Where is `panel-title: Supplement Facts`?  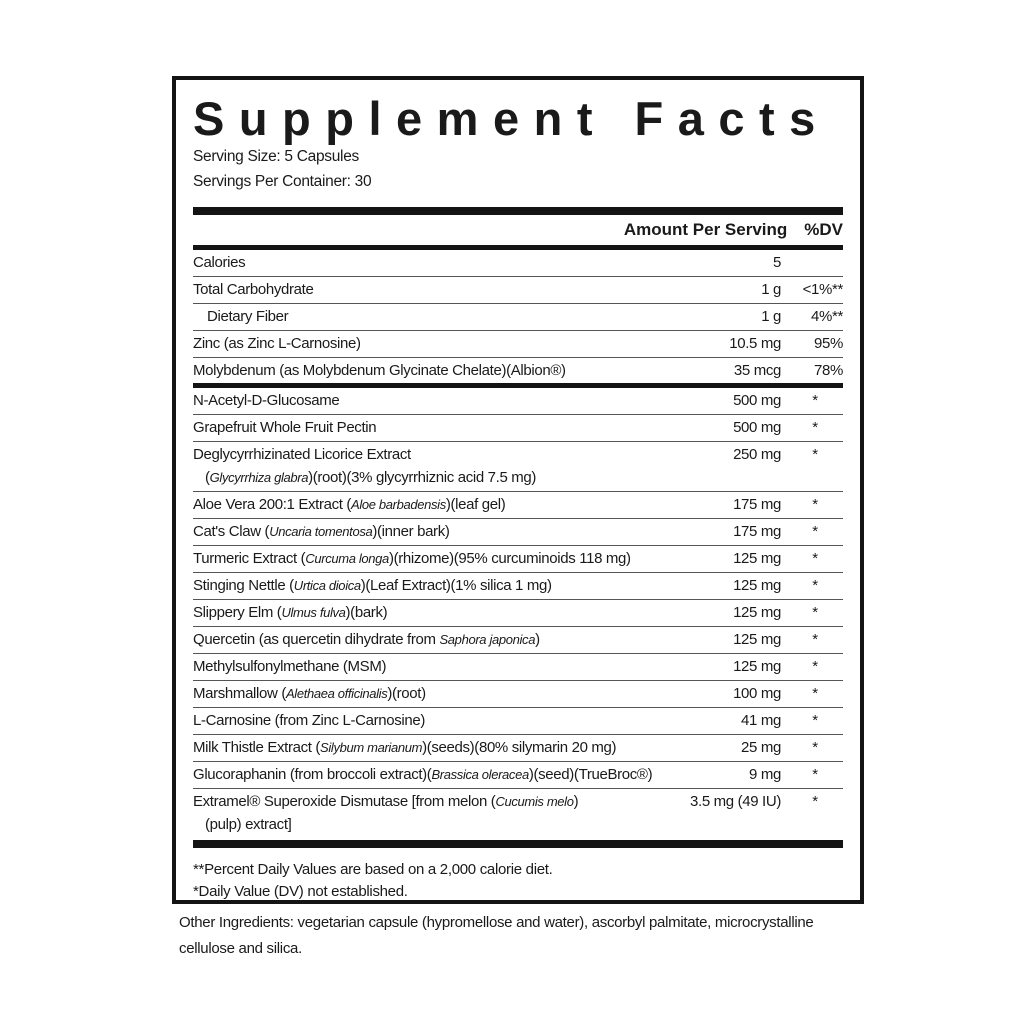 panel-title: Supplement Facts is located at coordinates (511, 118).